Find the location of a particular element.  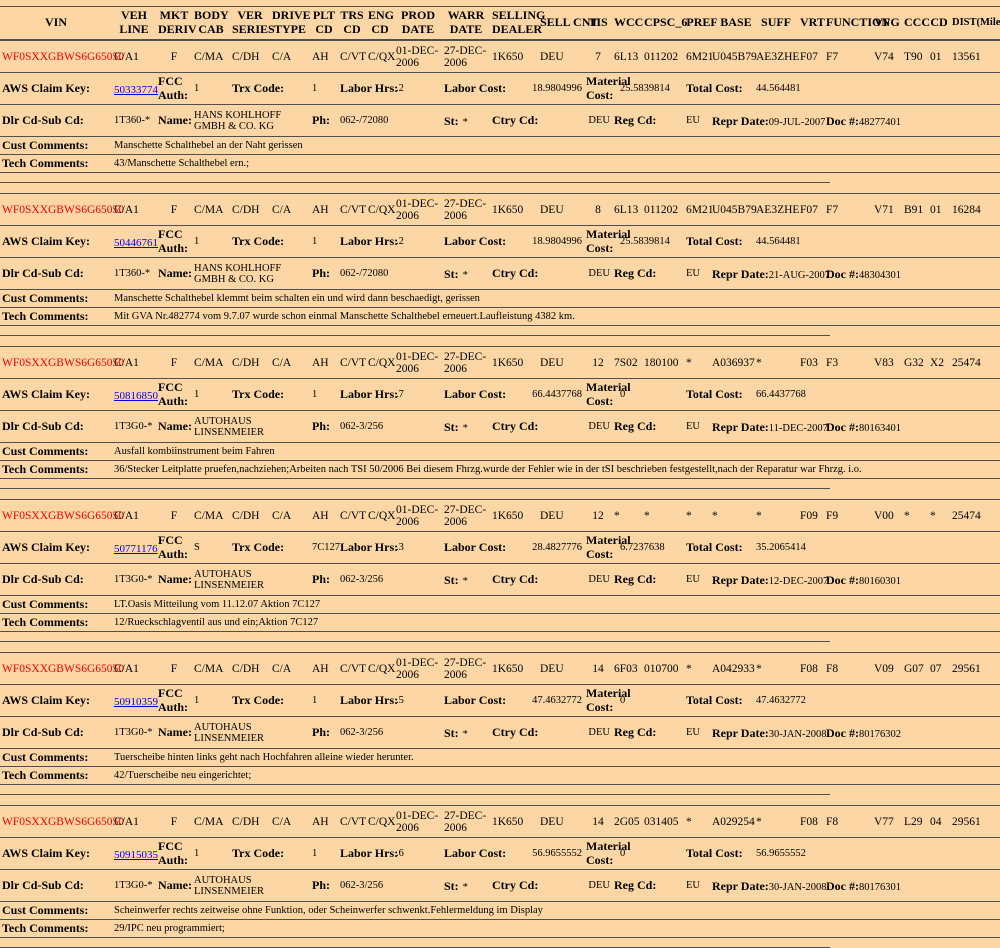

tech-comments-label: Tech Comments: is located at coordinates (45, 622).